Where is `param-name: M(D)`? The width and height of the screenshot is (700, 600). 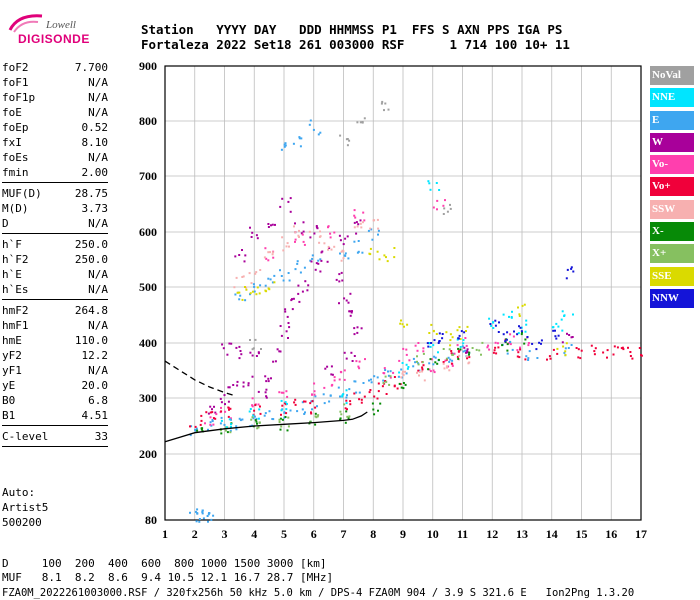 param-name: M(D) is located at coordinates (15, 208).